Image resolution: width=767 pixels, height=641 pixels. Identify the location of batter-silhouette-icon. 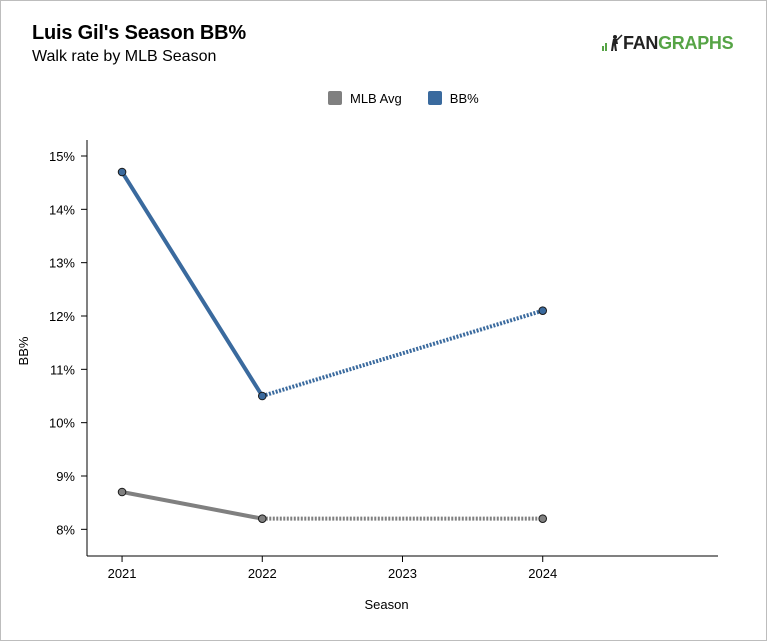
(612, 42).